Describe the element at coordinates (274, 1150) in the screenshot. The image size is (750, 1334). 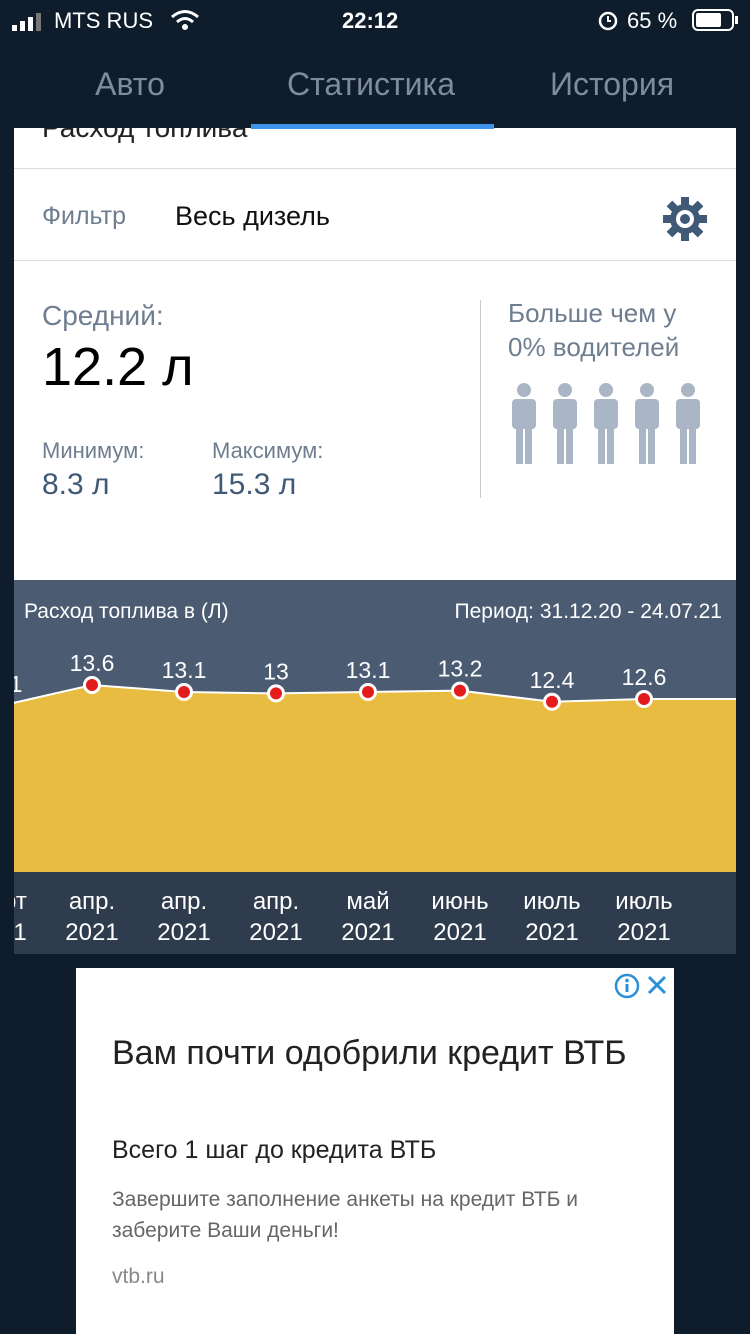
I see `ad-subtitle: Всего 1 шаг до кредита ВТБ` at that location.